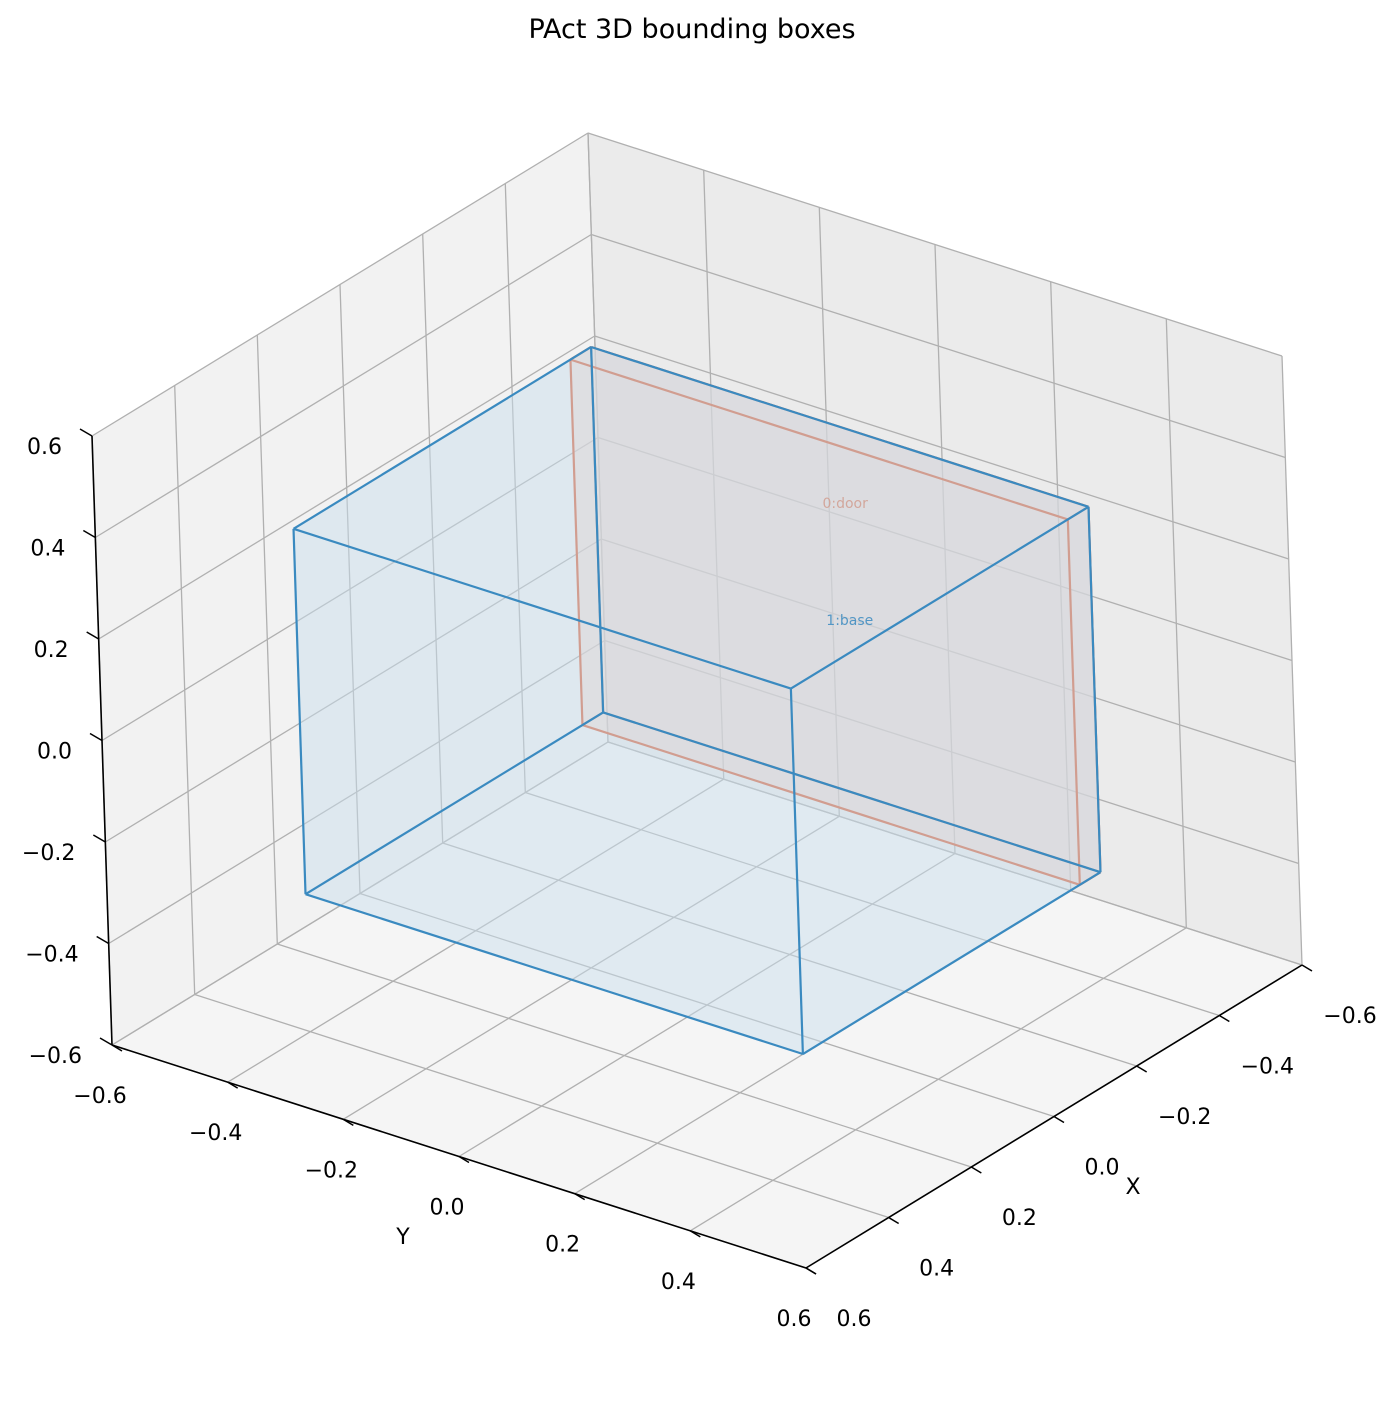 The width and height of the screenshot is (1384, 1419). I want to click on x-tick-label-0: −0.6, so click(1349, 1016).